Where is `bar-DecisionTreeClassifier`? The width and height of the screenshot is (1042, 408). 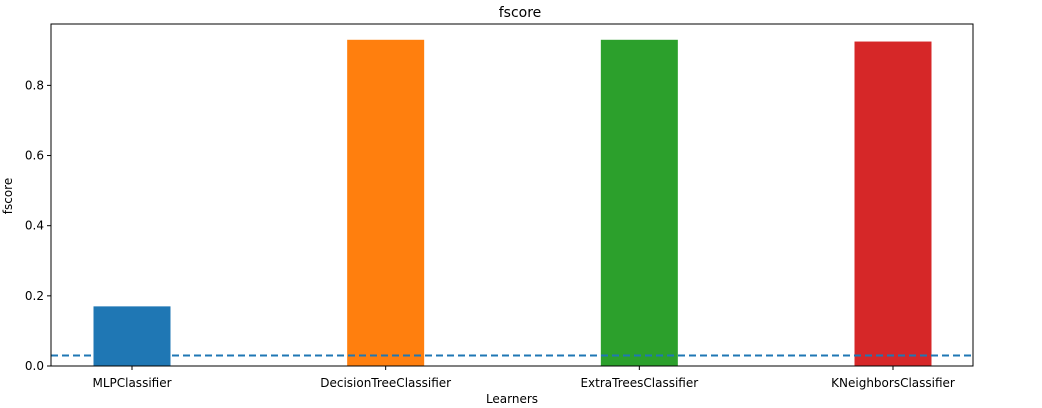 bar-DecisionTreeClassifier is located at coordinates (386, 203).